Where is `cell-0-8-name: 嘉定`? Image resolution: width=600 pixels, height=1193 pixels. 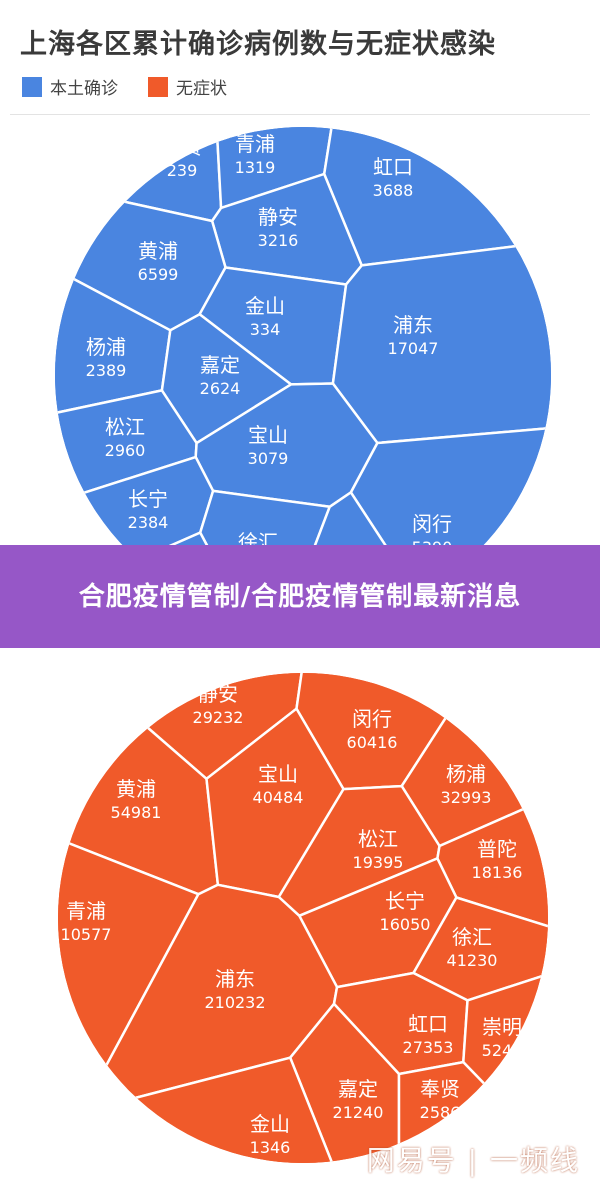
cell-0-8-name: 嘉定 is located at coordinates (220, 365).